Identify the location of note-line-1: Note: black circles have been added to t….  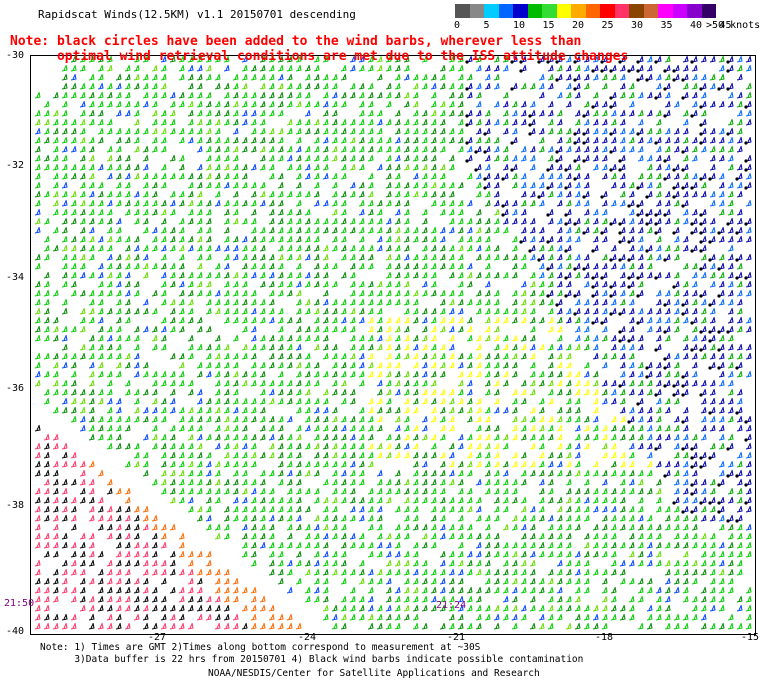
(296, 41).